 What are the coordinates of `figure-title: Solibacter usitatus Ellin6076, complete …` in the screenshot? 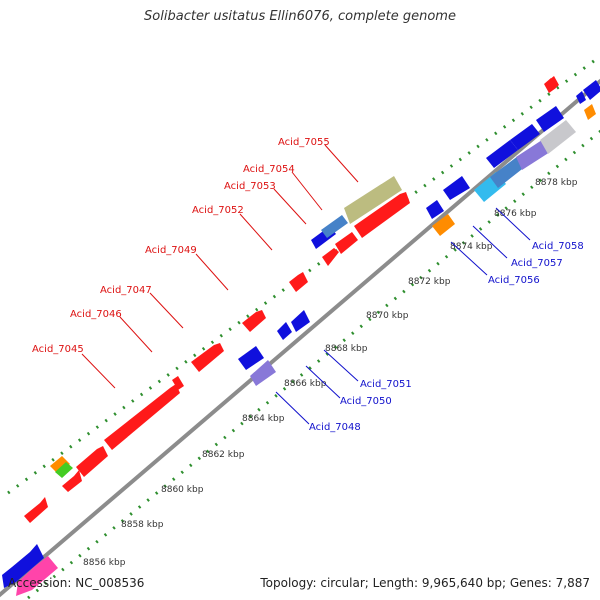 It's located at (300, 16).